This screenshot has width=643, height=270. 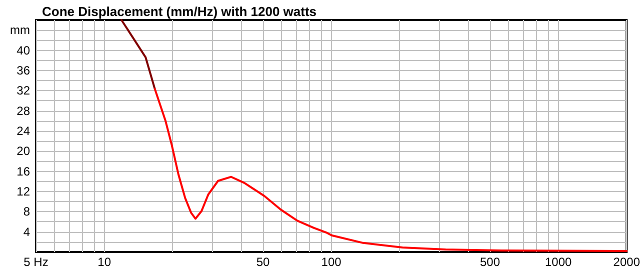 What do you see at coordinates (105, 262) in the screenshot?
I see `x-tick-label: 10` at bounding box center [105, 262].